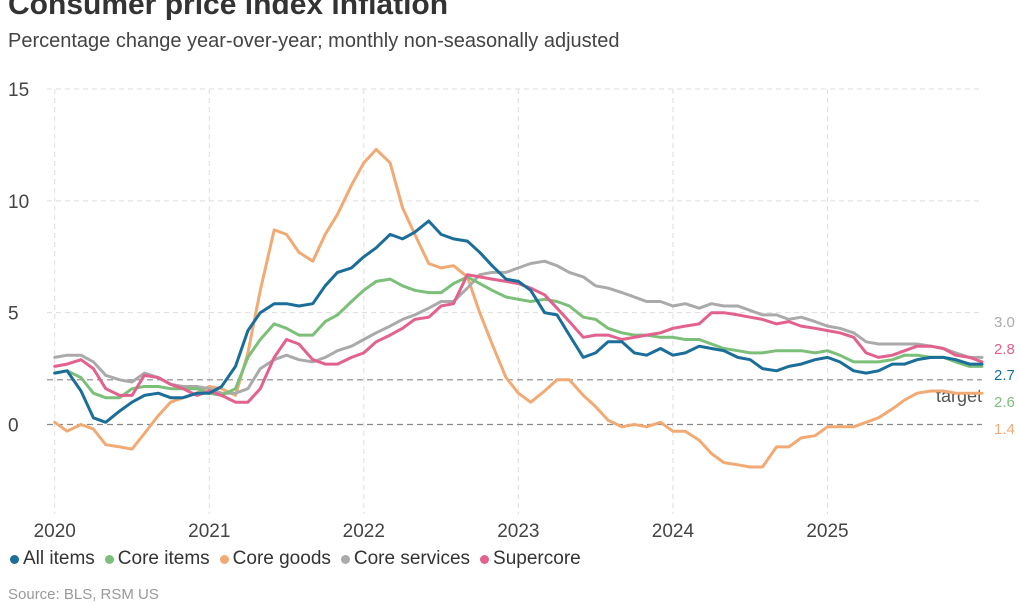  Describe the element at coordinates (518, 531) in the screenshot. I see `x-tick-label-2023: 2023` at that location.